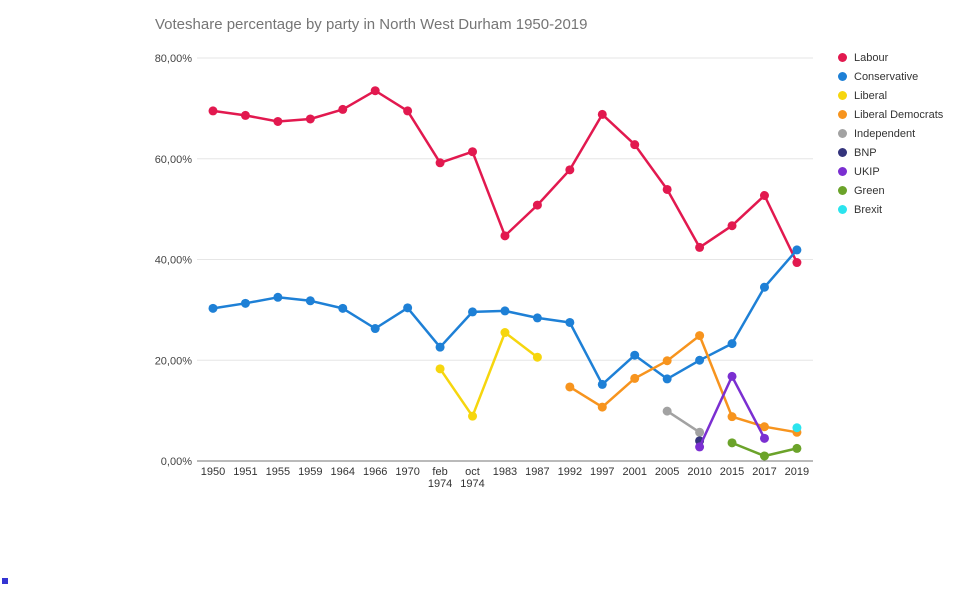 The width and height of the screenshot is (960, 590). What do you see at coordinates (602, 407) in the screenshot?
I see `point-liberal-democrats-1997` at bounding box center [602, 407].